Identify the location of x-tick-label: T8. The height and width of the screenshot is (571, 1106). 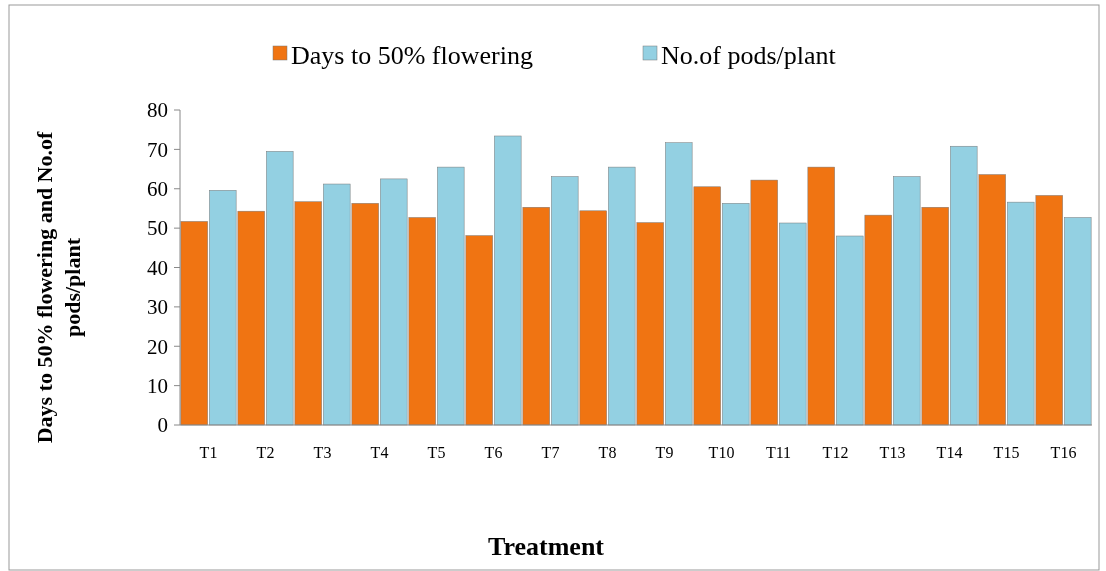
(607, 452).